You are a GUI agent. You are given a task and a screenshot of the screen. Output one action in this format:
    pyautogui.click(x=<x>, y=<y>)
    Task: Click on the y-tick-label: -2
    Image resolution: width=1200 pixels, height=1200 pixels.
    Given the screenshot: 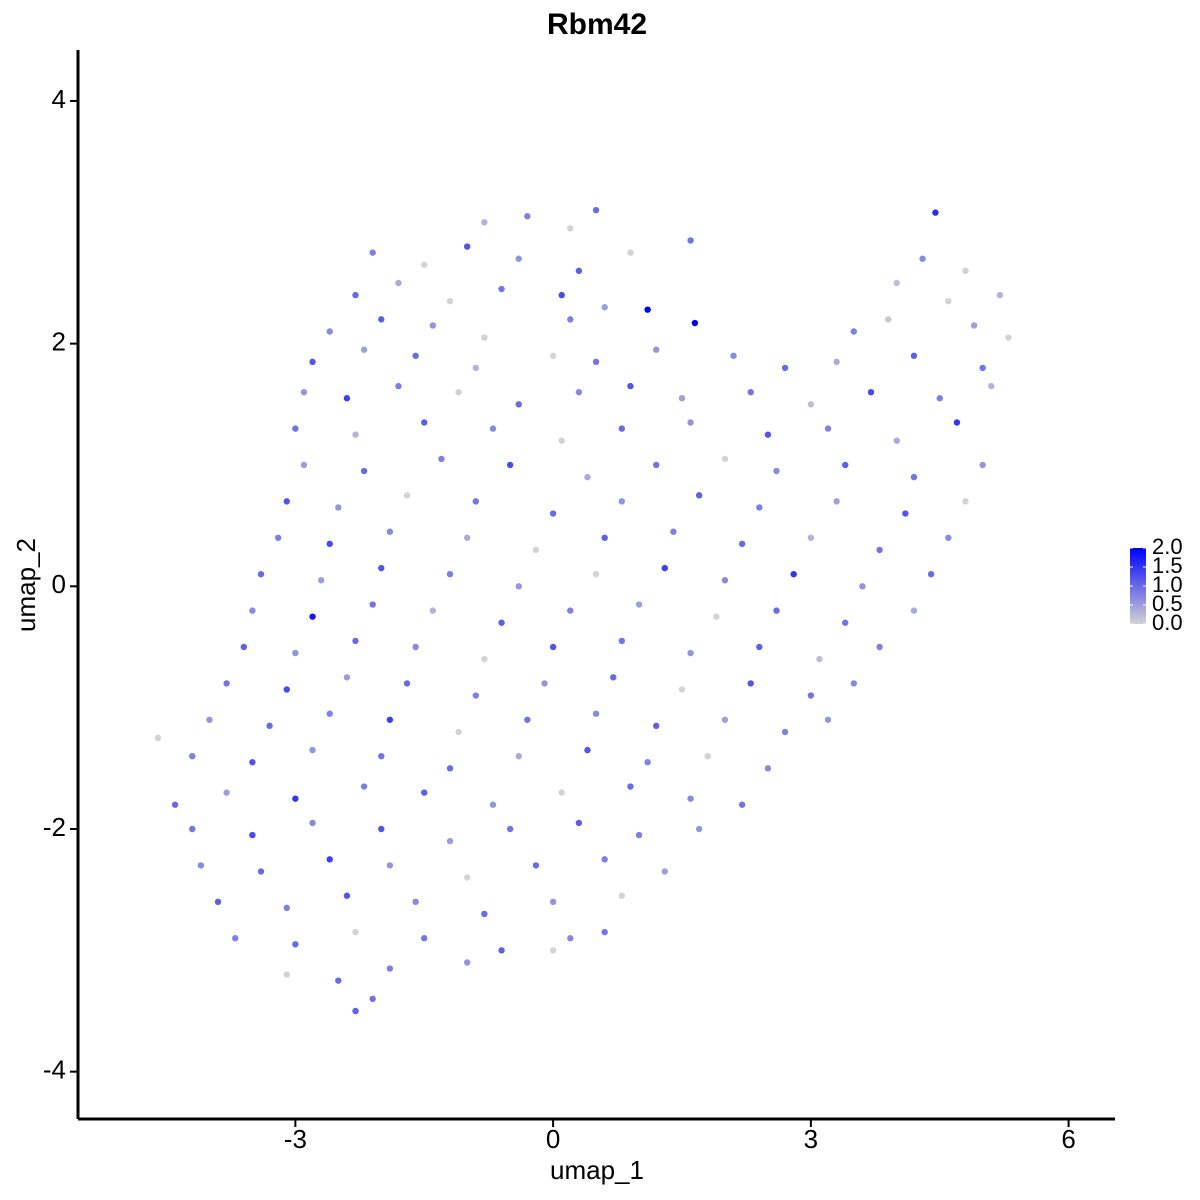 What is the action you would take?
    pyautogui.click(x=54, y=827)
    